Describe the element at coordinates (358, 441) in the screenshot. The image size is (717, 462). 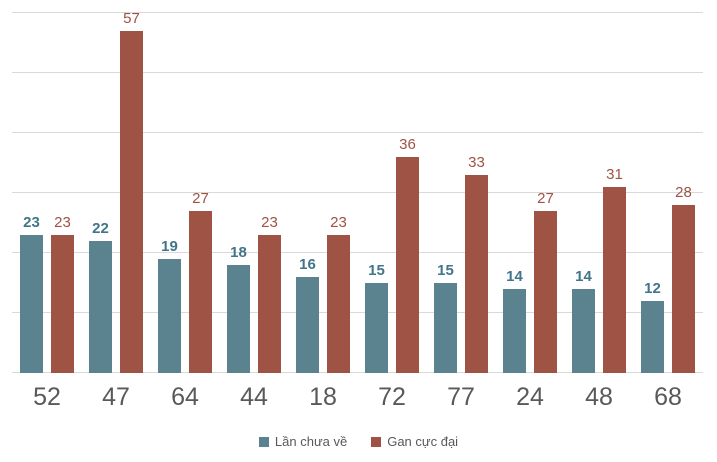
I see `legend: Lần chưa về Gan cực đại` at that location.